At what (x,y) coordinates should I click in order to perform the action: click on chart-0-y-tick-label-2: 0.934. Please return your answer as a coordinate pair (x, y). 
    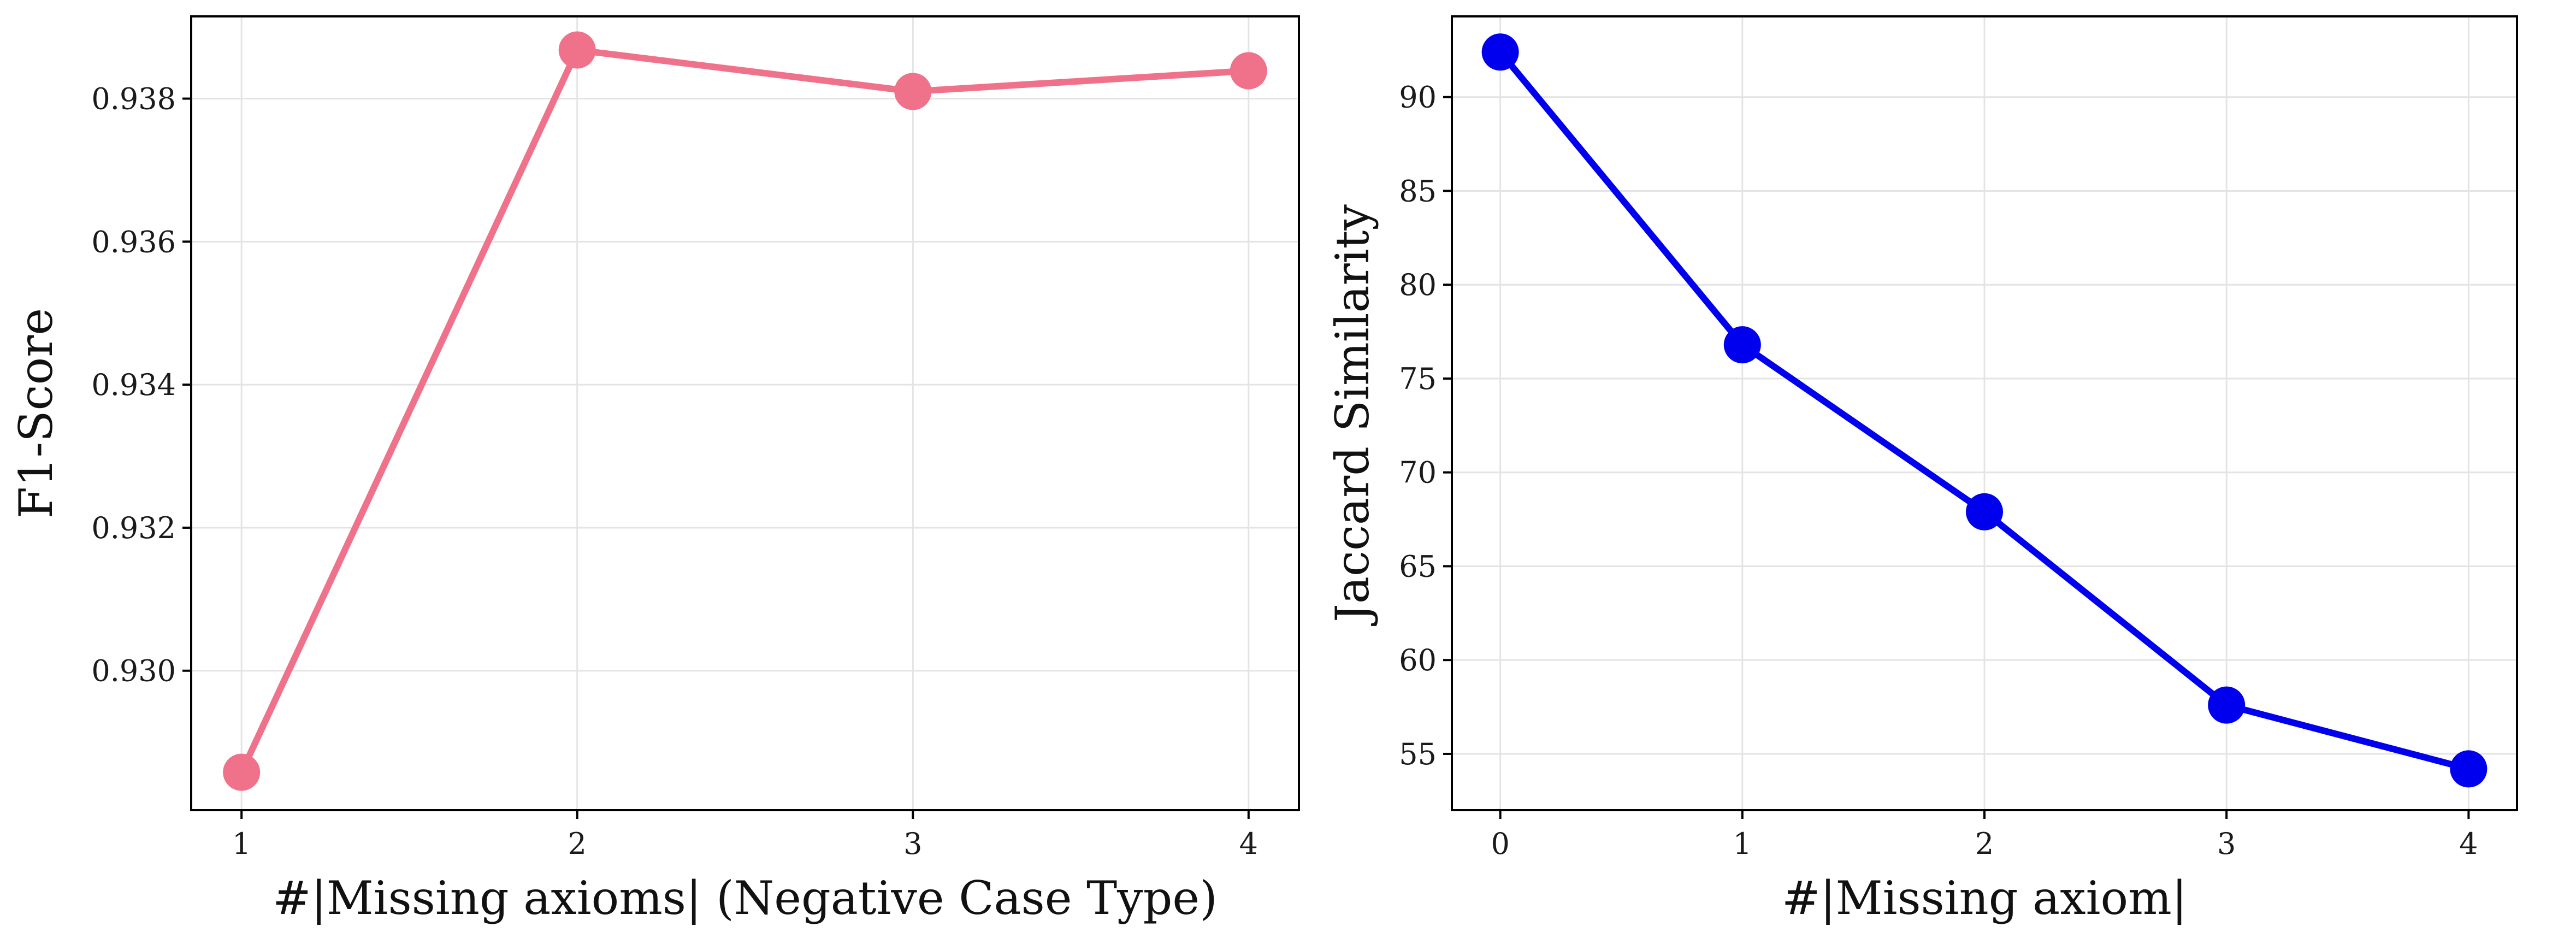
    Looking at the image, I should click on (133, 385).